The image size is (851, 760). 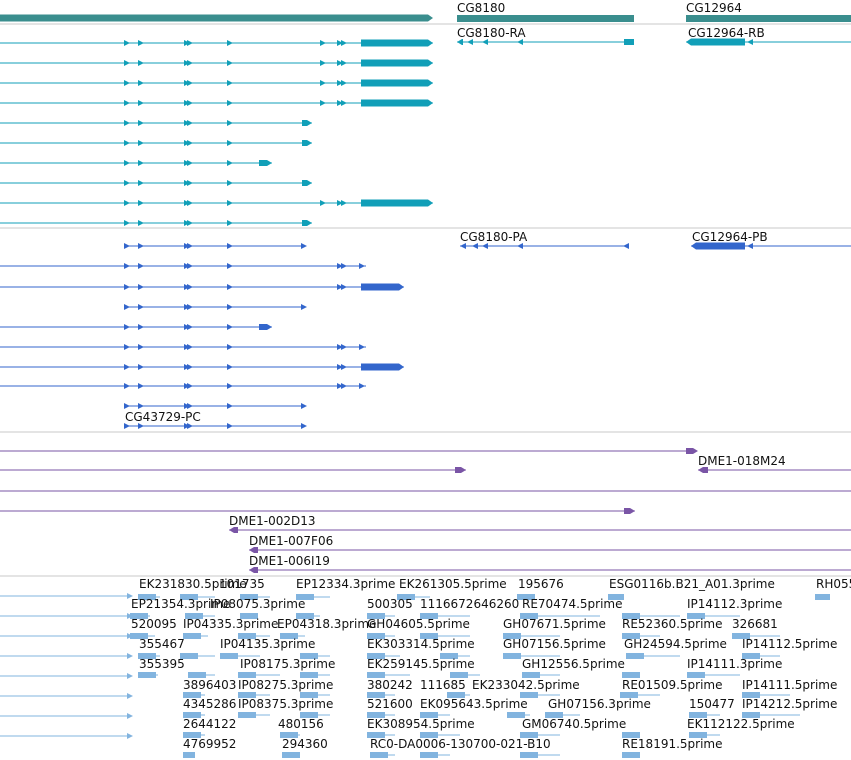 I want to click on est-label: 3896403, so click(x=210, y=685).